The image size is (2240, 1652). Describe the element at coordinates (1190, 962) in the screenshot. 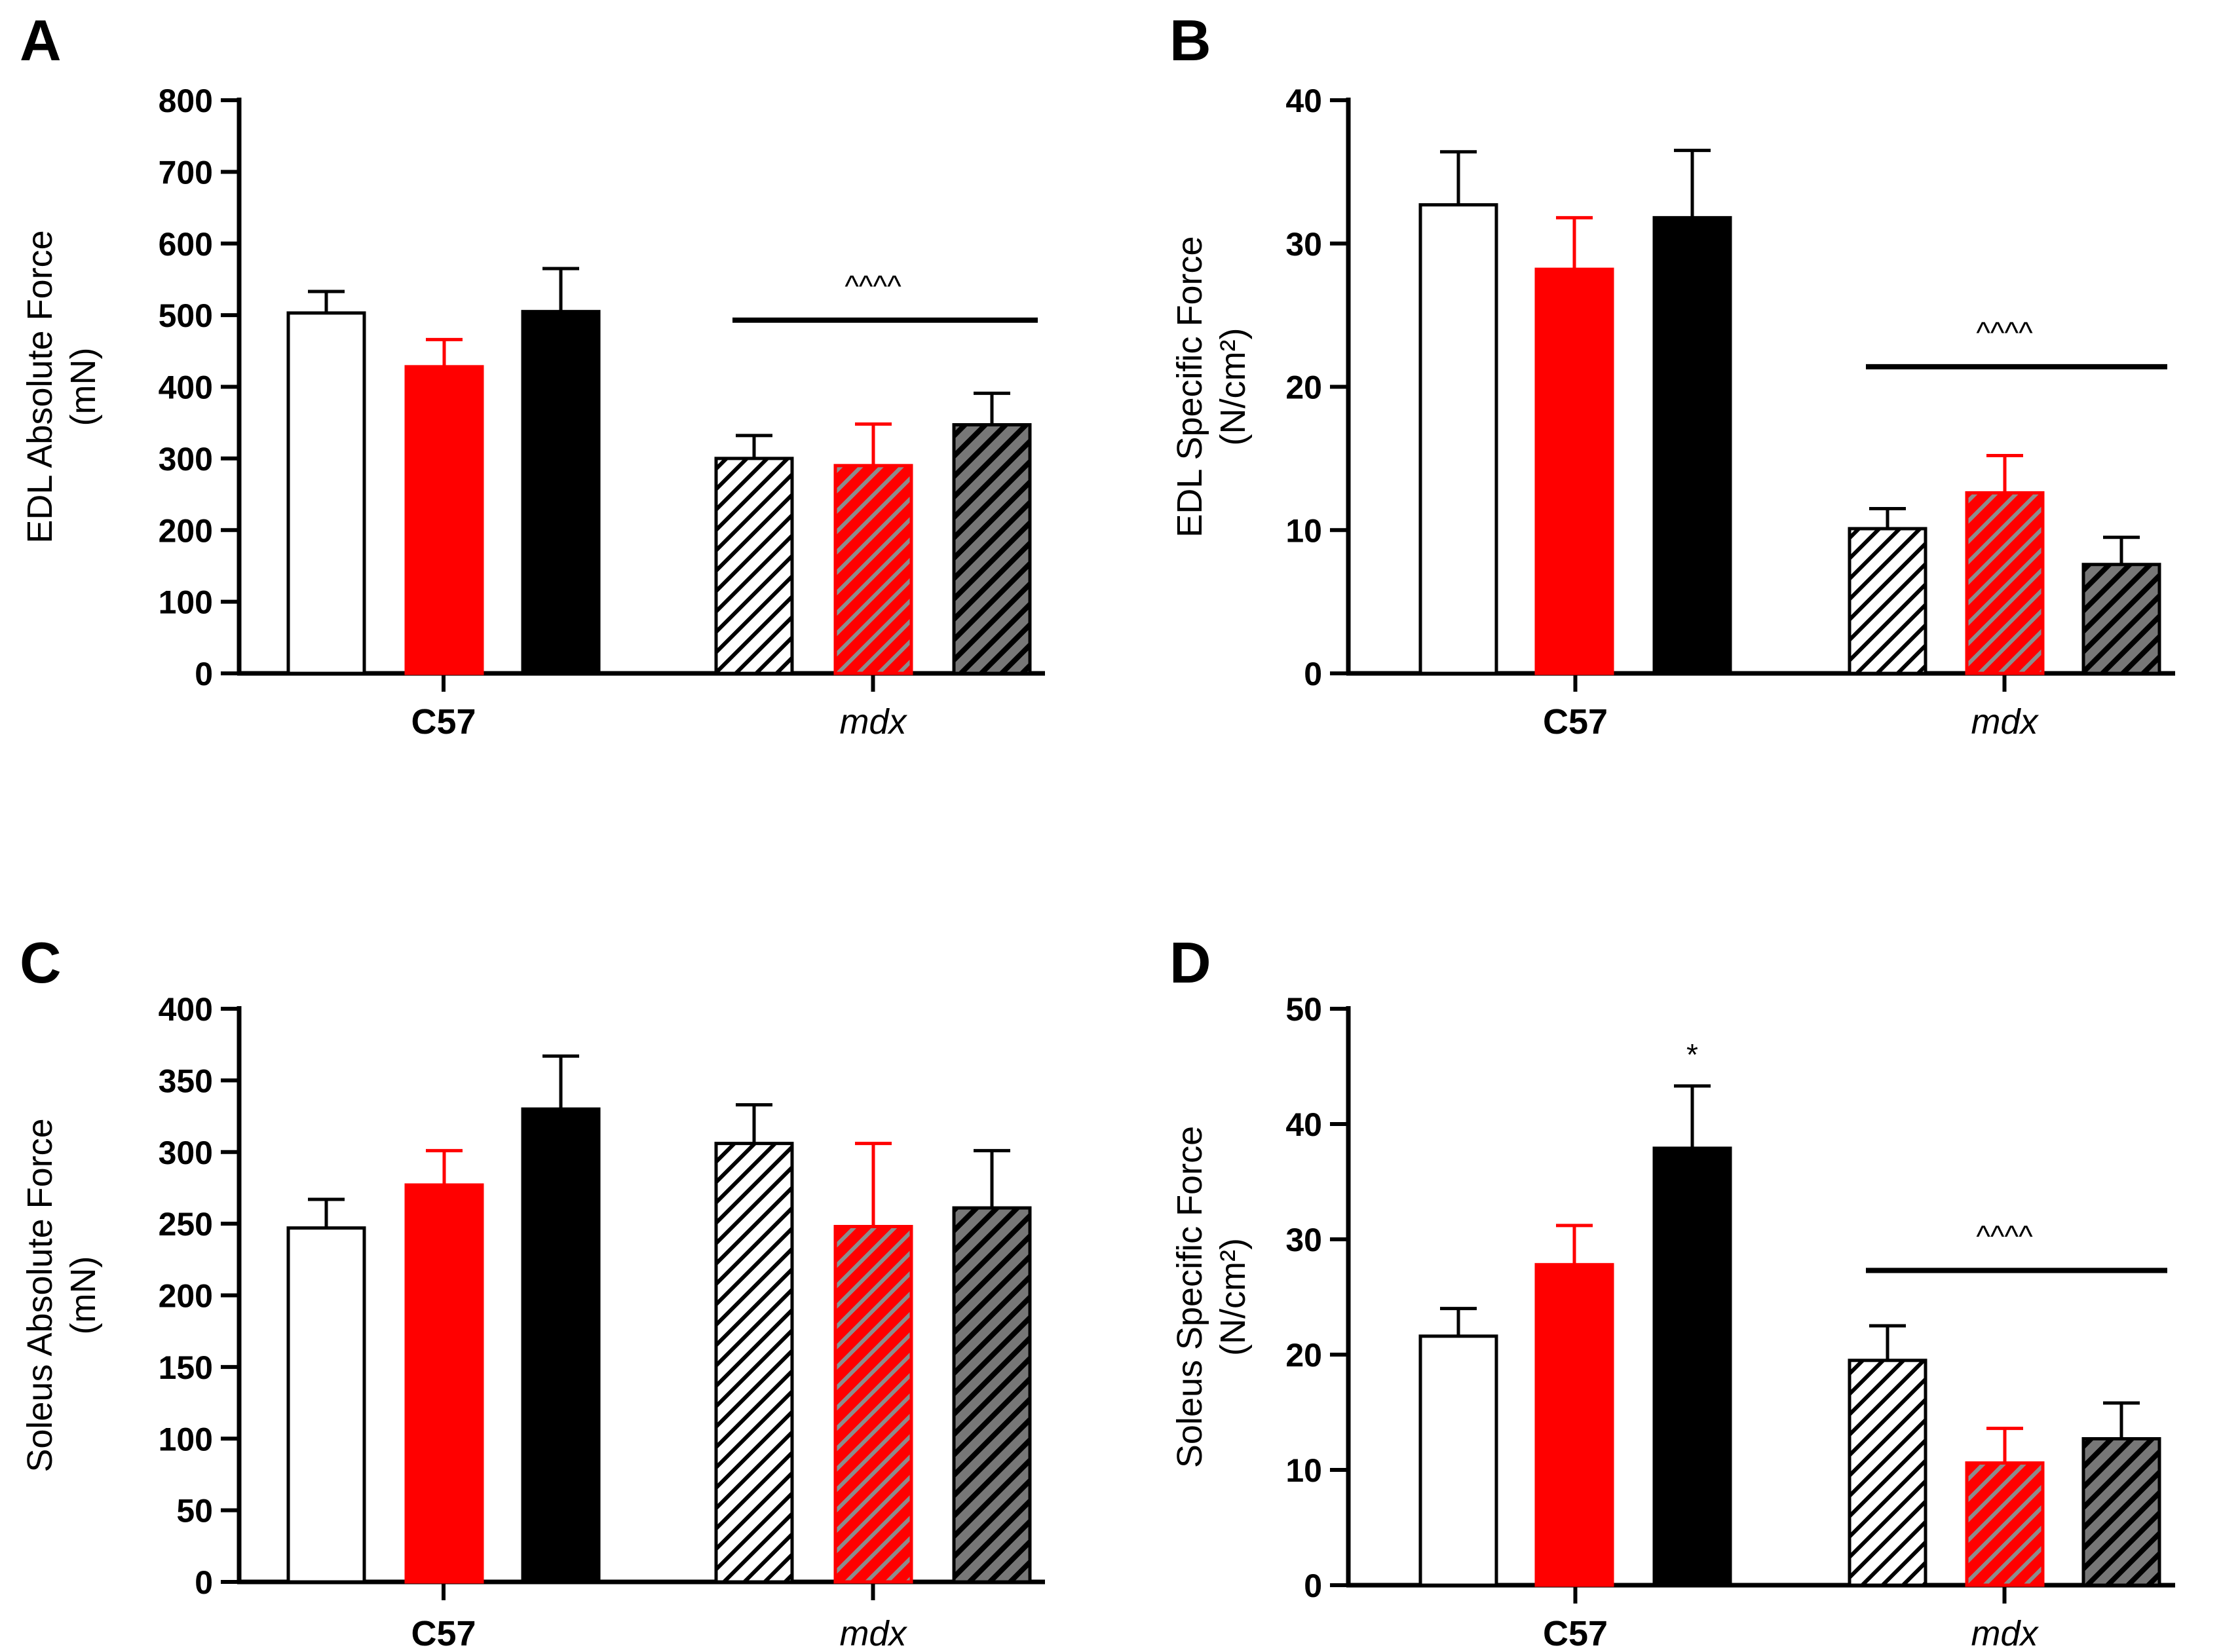

I see `panel-letter: D` at that location.